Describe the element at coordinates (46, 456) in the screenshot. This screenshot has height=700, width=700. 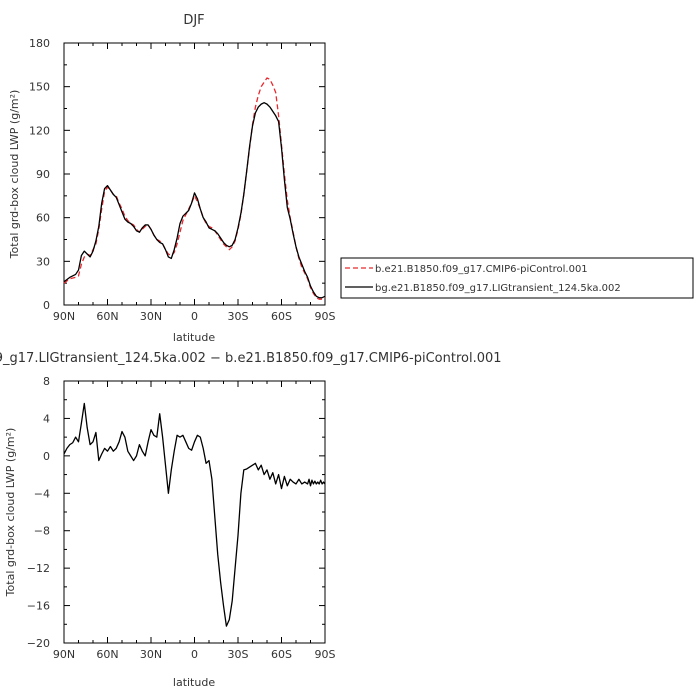
I see `bottom-y-tick-label: 0` at that location.